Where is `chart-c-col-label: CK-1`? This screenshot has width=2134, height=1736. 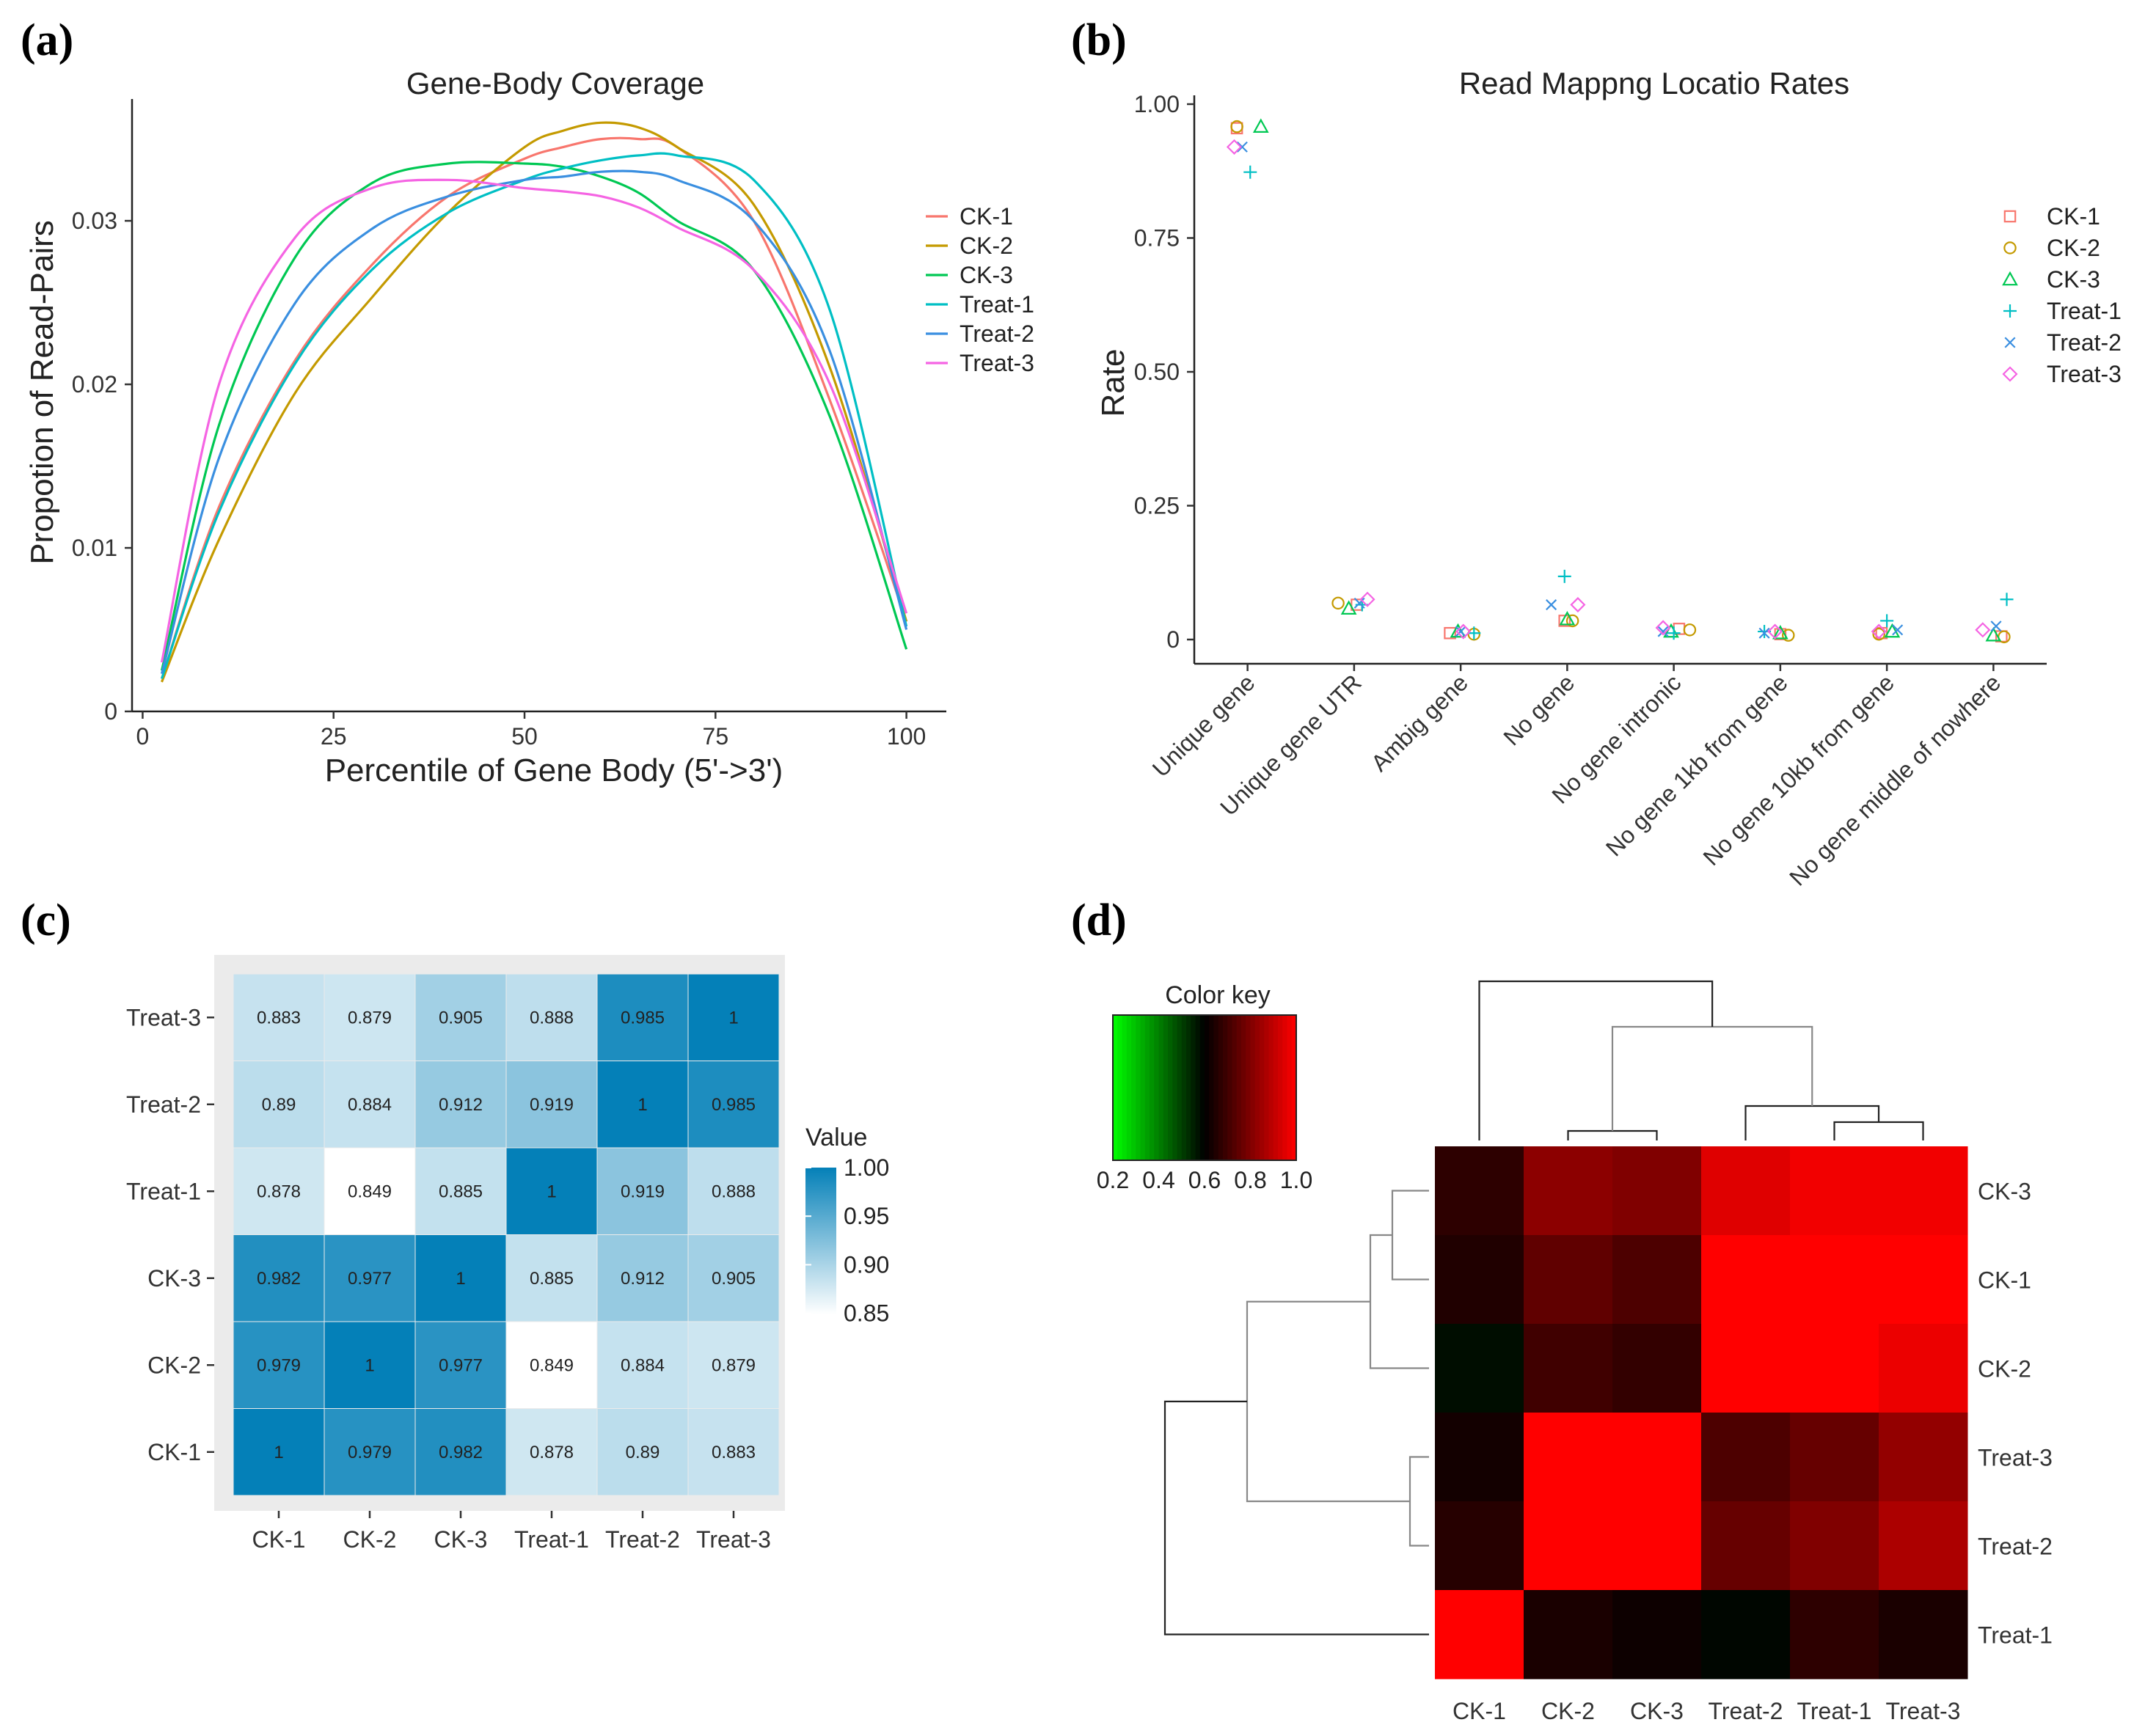 chart-c-col-label: CK-1 is located at coordinates (279, 1540).